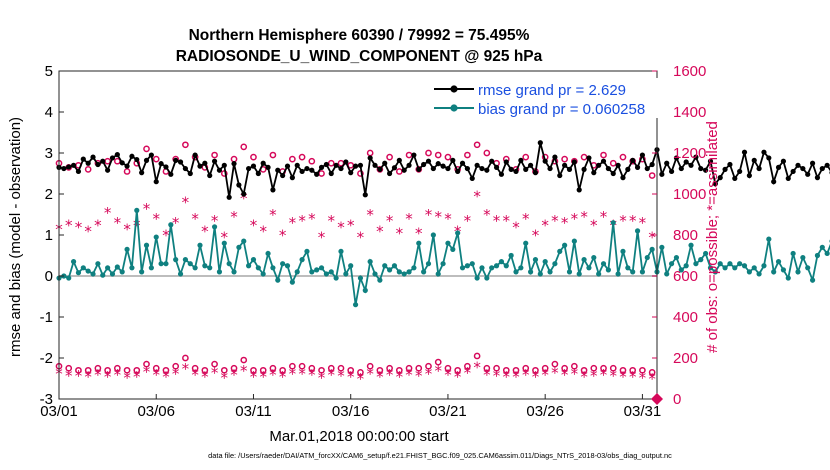 Image resolution: width=830 pixels, height=470 pixels. Describe the element at coordinates (712, 237) in the screenshot. I see `y2-axis-label: # of obs: o=possible; *=assimilated` at that location.